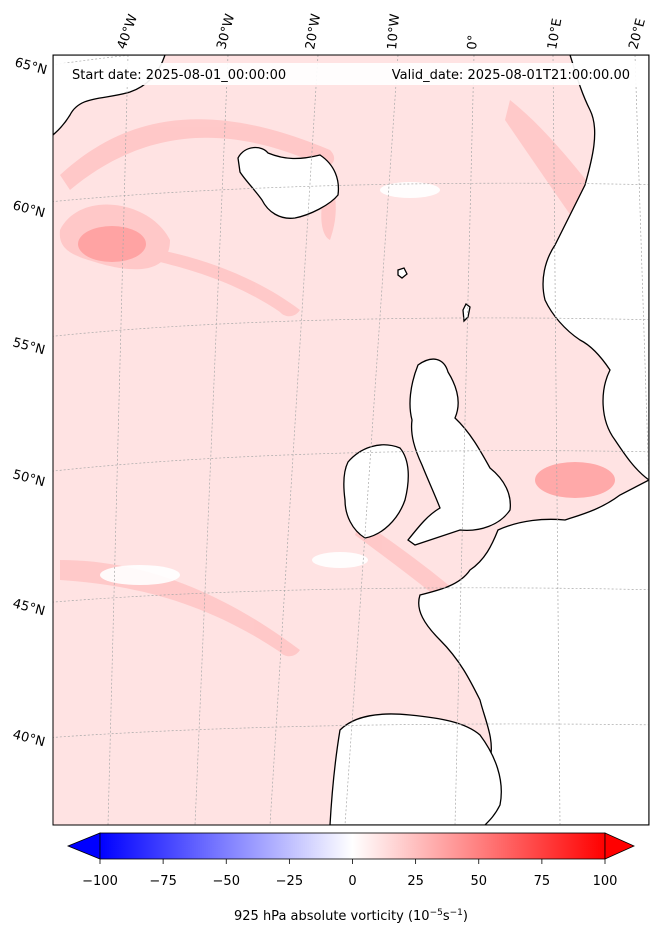  Describe the element at coordinates (595, 268) in the screenshot. I see `scandinavia-coast` at that location.